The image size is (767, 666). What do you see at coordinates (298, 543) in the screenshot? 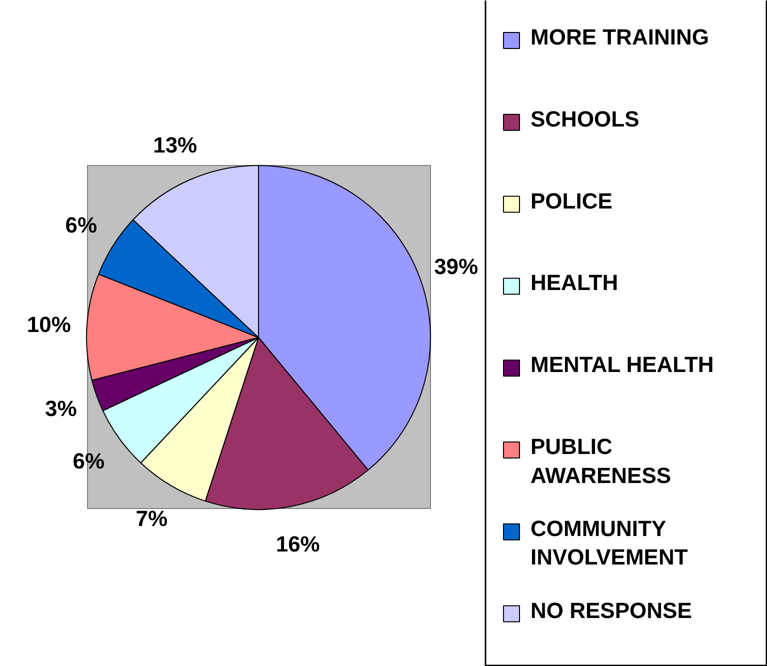
I see `data-label: 16%` at bounding box center [298, 543].